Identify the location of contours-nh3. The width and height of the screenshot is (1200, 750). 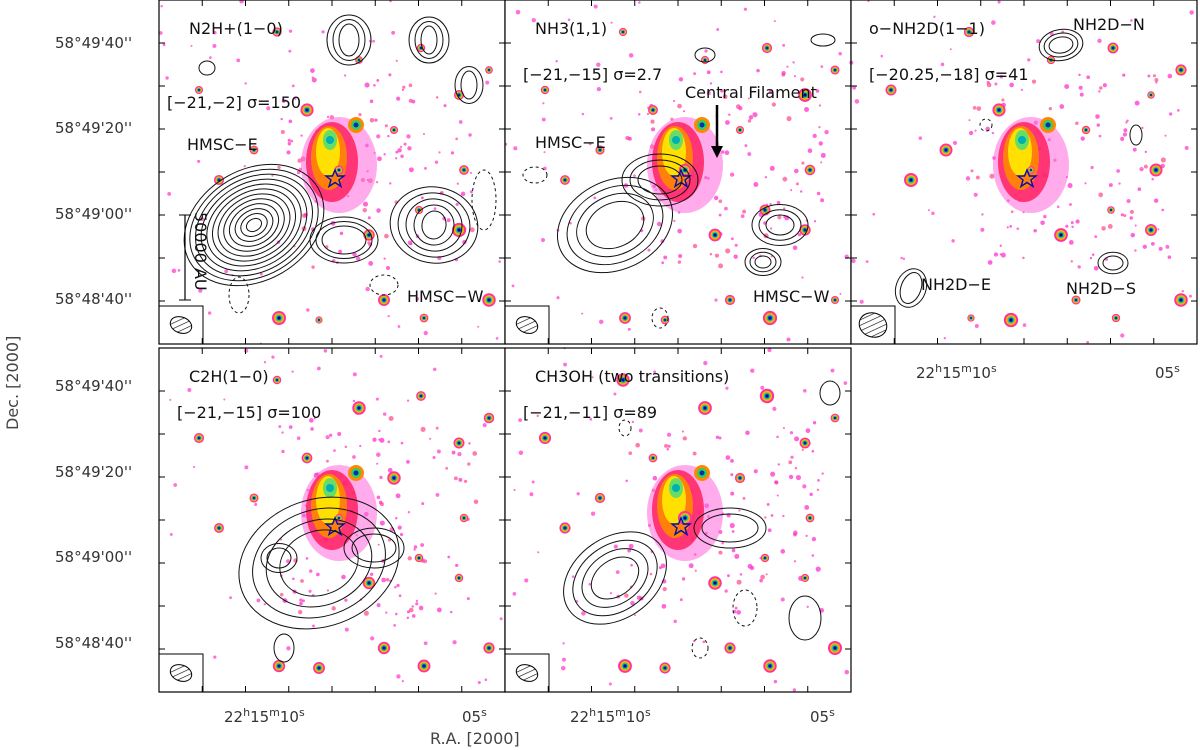
(679, 181).